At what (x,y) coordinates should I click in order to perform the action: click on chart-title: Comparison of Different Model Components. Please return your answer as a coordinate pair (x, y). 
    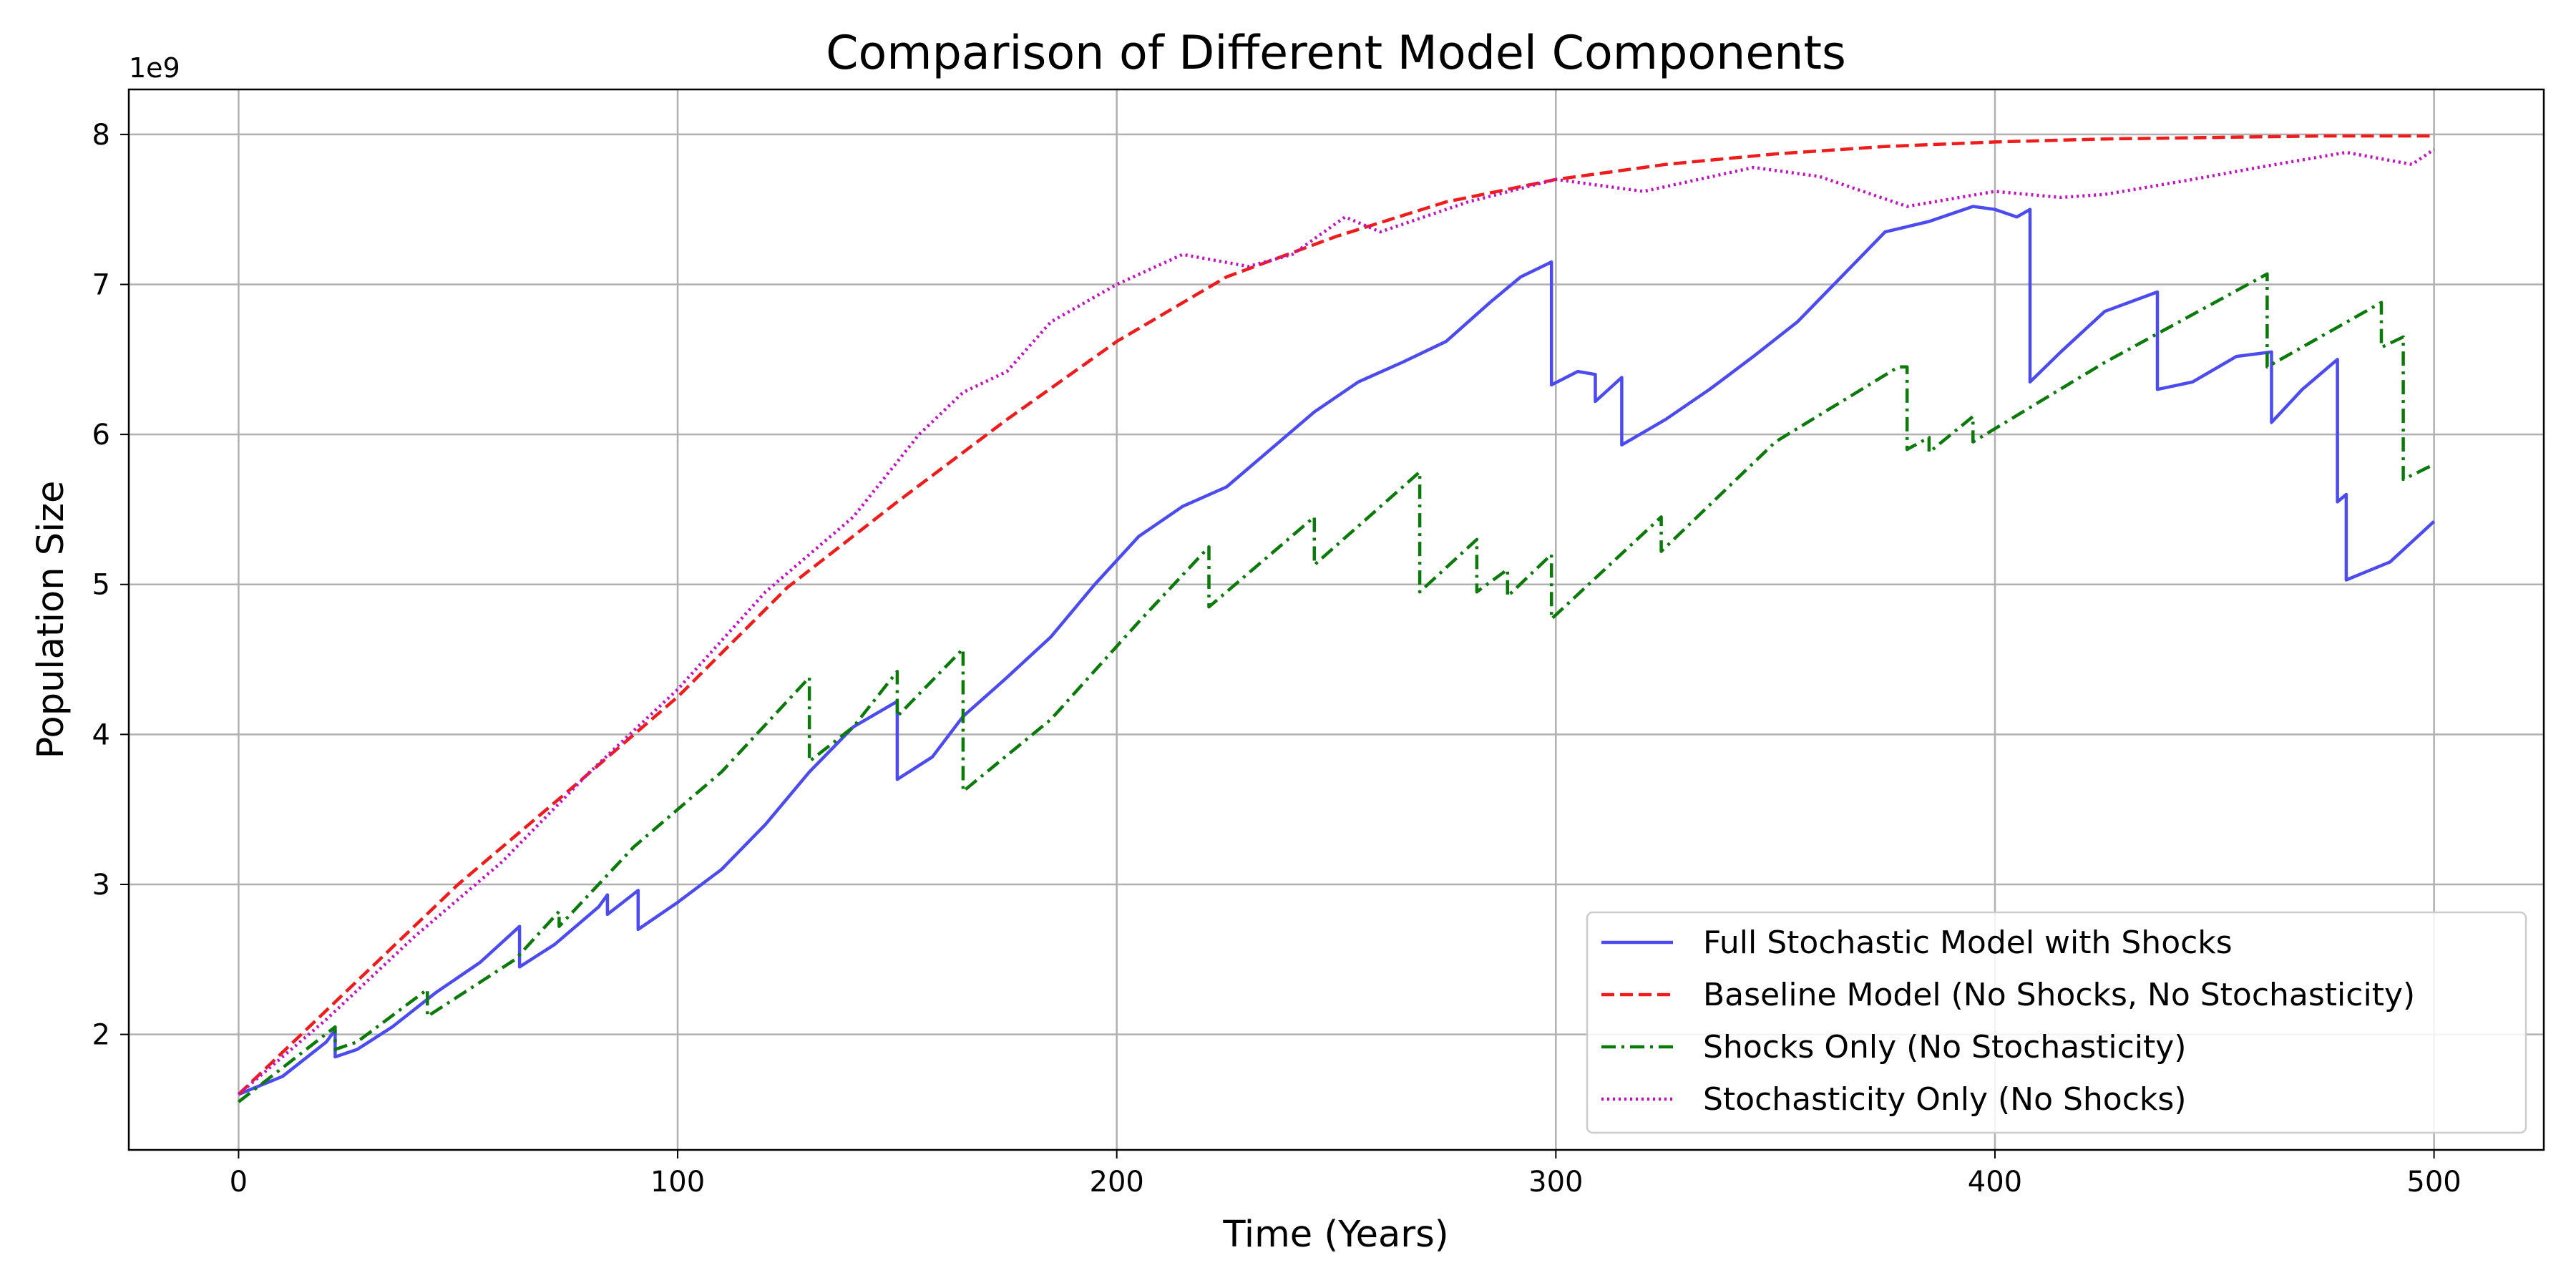
    Looking at the image, I should click on (1336, 53).